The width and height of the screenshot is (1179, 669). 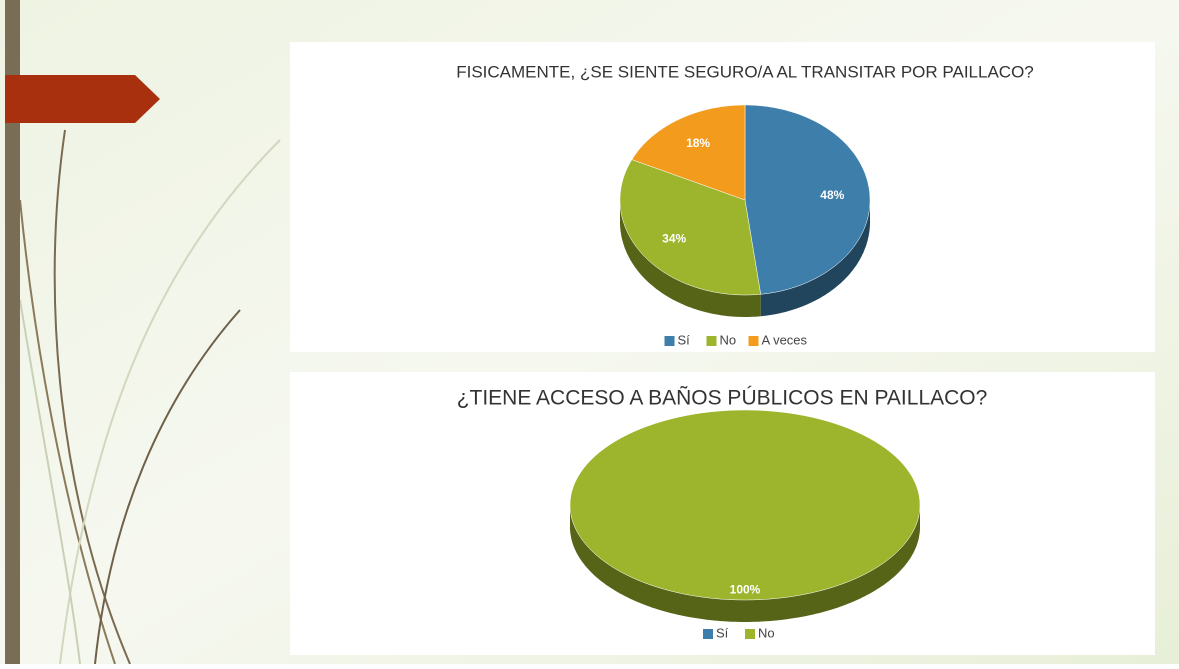 I want to click on data-label: 34%, so click(x=674, y=238).